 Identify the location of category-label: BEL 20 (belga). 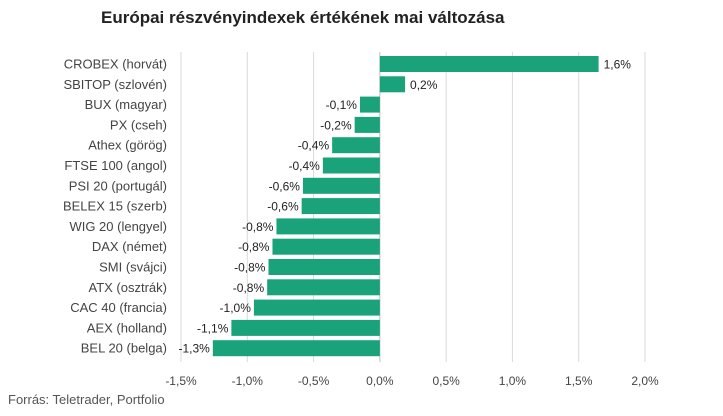
(124, 348).